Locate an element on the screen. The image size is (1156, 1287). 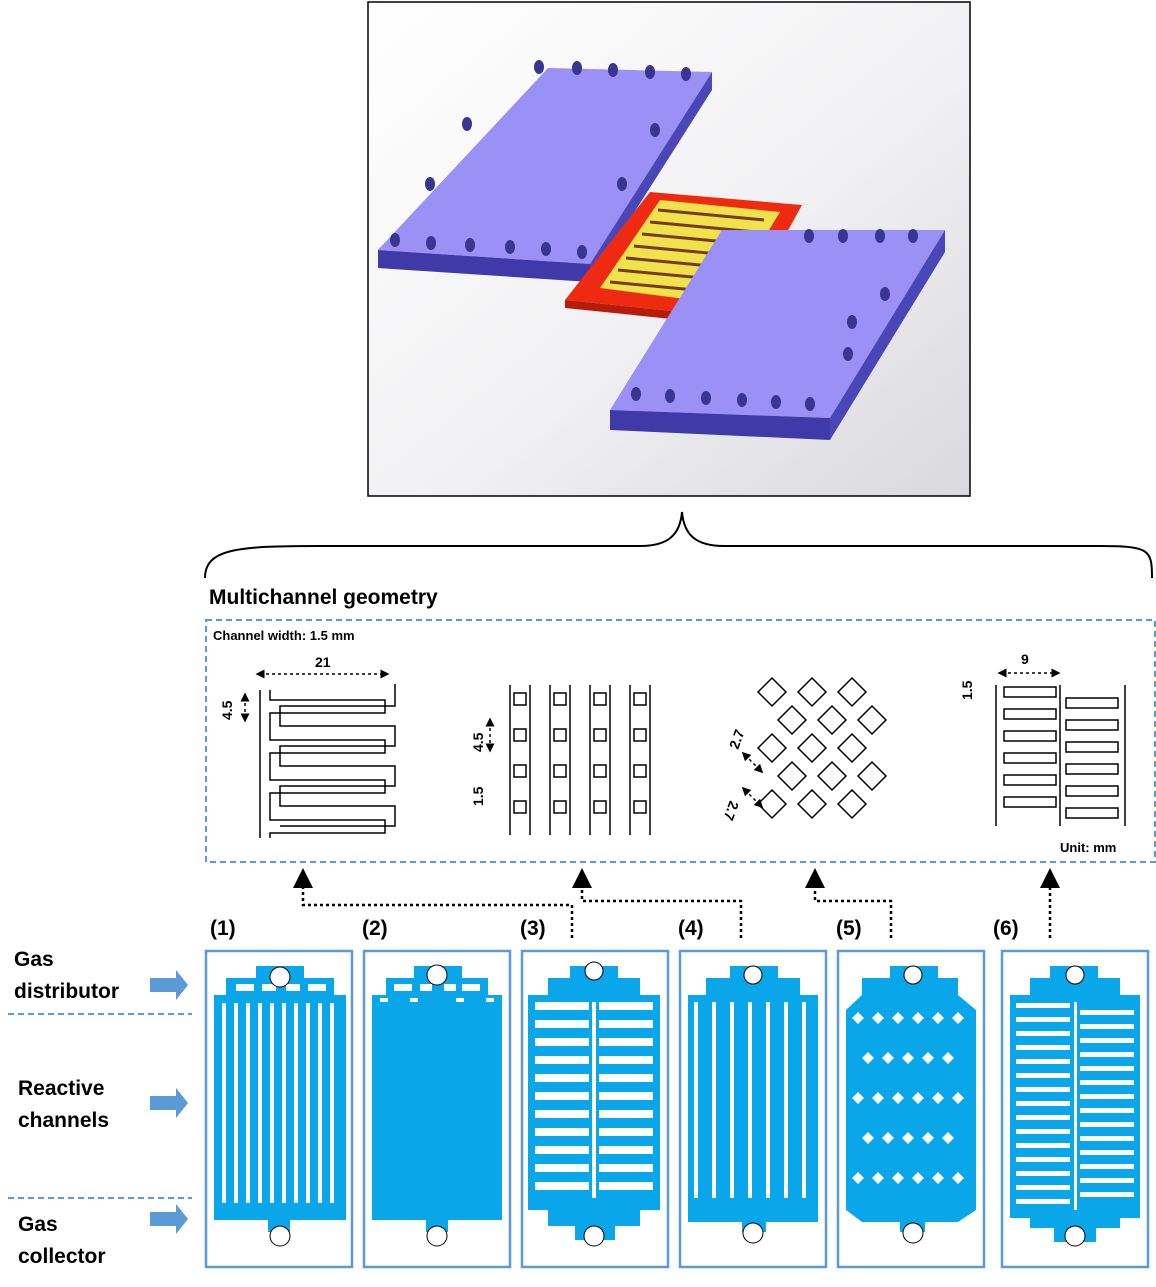
label-reactive-1: Reactive is located at coordinates (61, 1088).